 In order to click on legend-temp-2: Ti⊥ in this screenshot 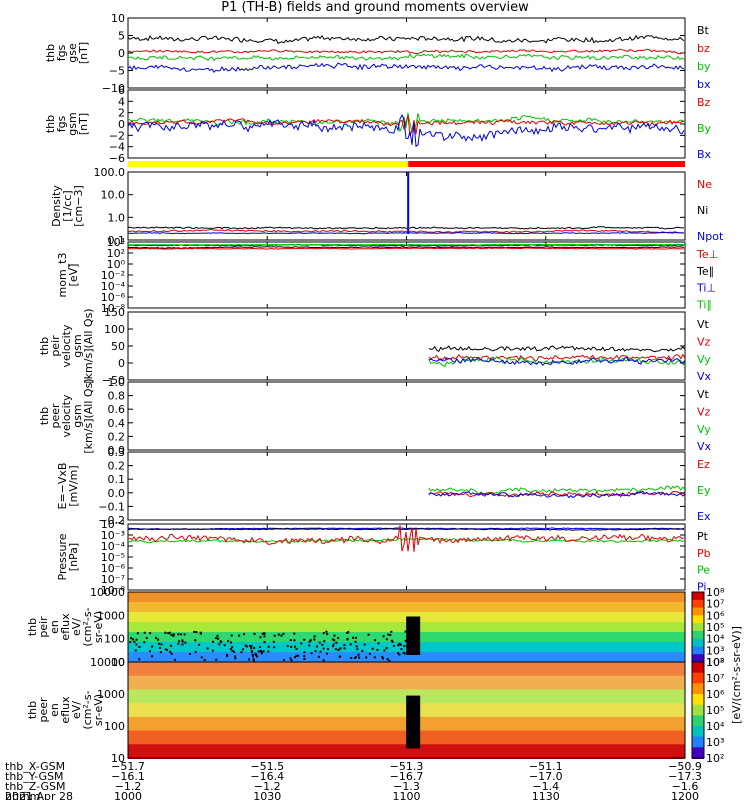, I will do `click(706, 288)`.